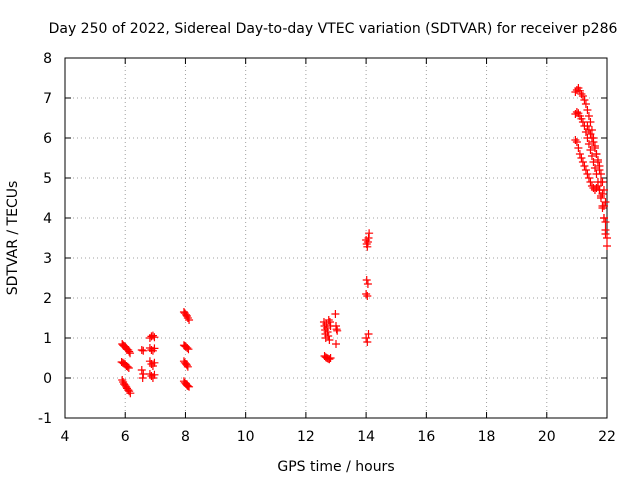 This screenshot has height=480, width=640. Describe the element at coordinates (47, 379) in the screenshot. I see `y-tick-label-1: 0` at that location.